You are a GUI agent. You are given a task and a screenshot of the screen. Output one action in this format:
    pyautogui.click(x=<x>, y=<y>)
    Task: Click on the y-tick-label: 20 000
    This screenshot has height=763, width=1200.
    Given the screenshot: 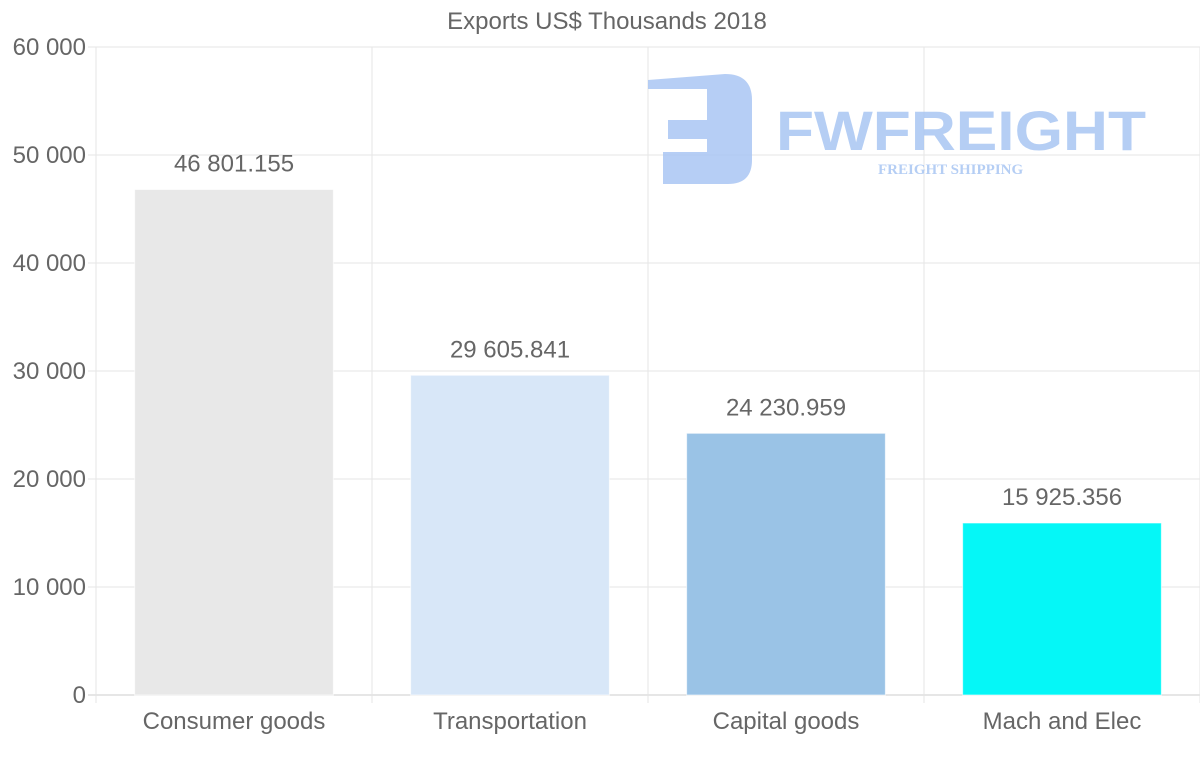 What is the action you would take?
    pyautogui.click(x=49, y=479)
    